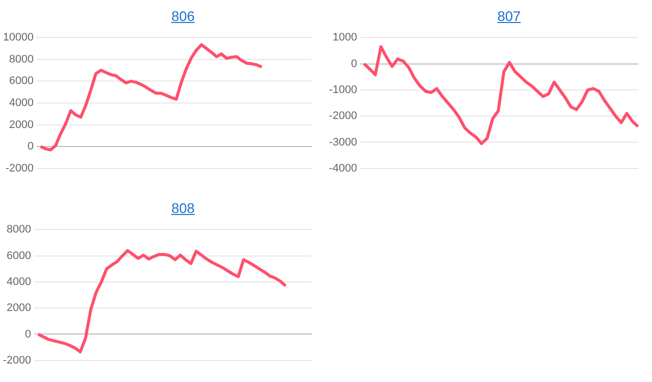  What do you see at coordinates (183, 16) in the screenshot?
I see `chart-title: 806` at bounding box center [183, 16].